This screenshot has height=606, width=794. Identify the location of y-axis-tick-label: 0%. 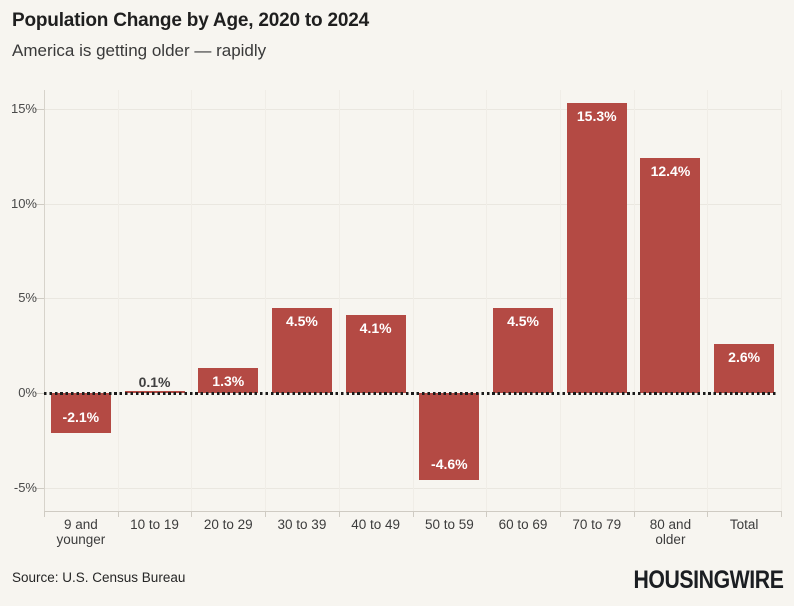
(27, 392).